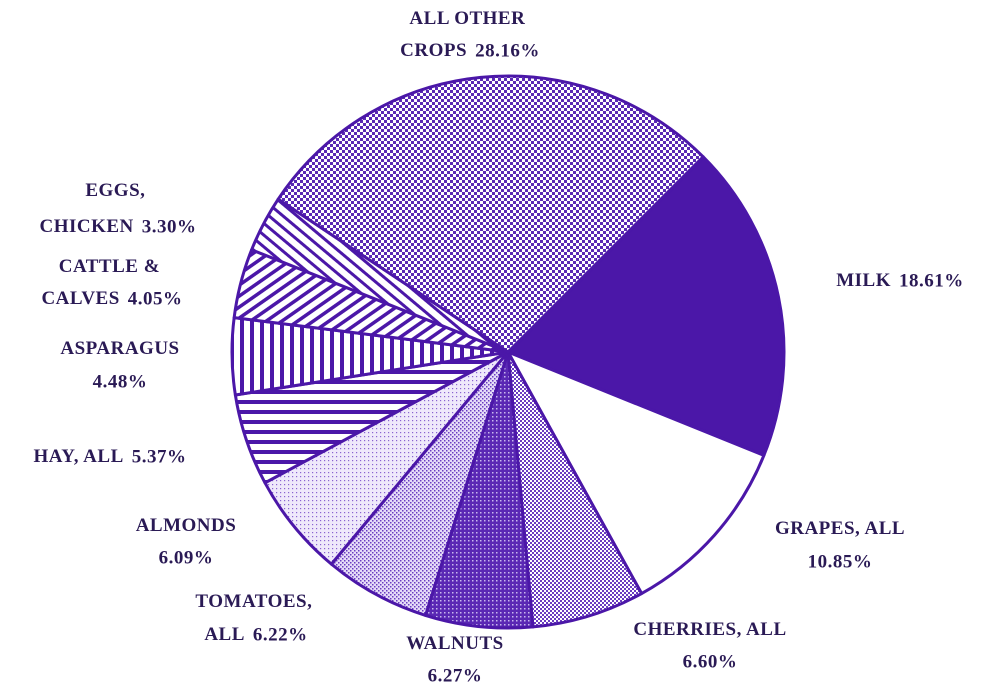 The image size is (984, 688). What do you see at coordinates (117, 190) in the screenshot?
I see `label-line: EGGS,` at bounding box center [117, 190].